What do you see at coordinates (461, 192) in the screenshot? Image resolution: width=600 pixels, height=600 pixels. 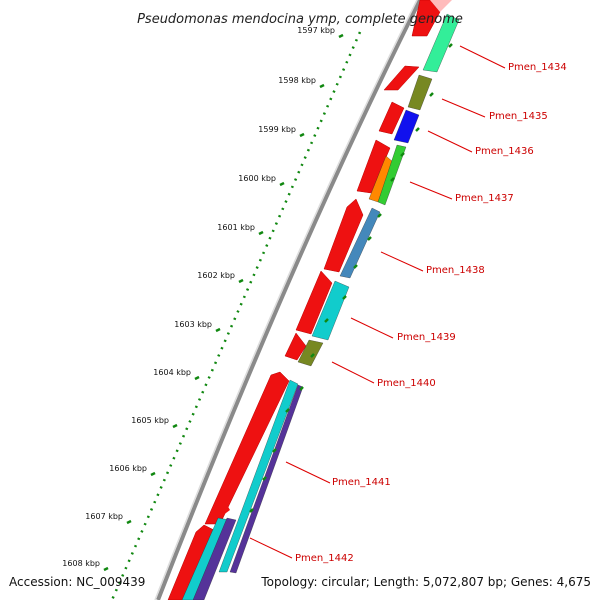 I see `gene-label: Pmen_1437` at bounding box center [461, 192].